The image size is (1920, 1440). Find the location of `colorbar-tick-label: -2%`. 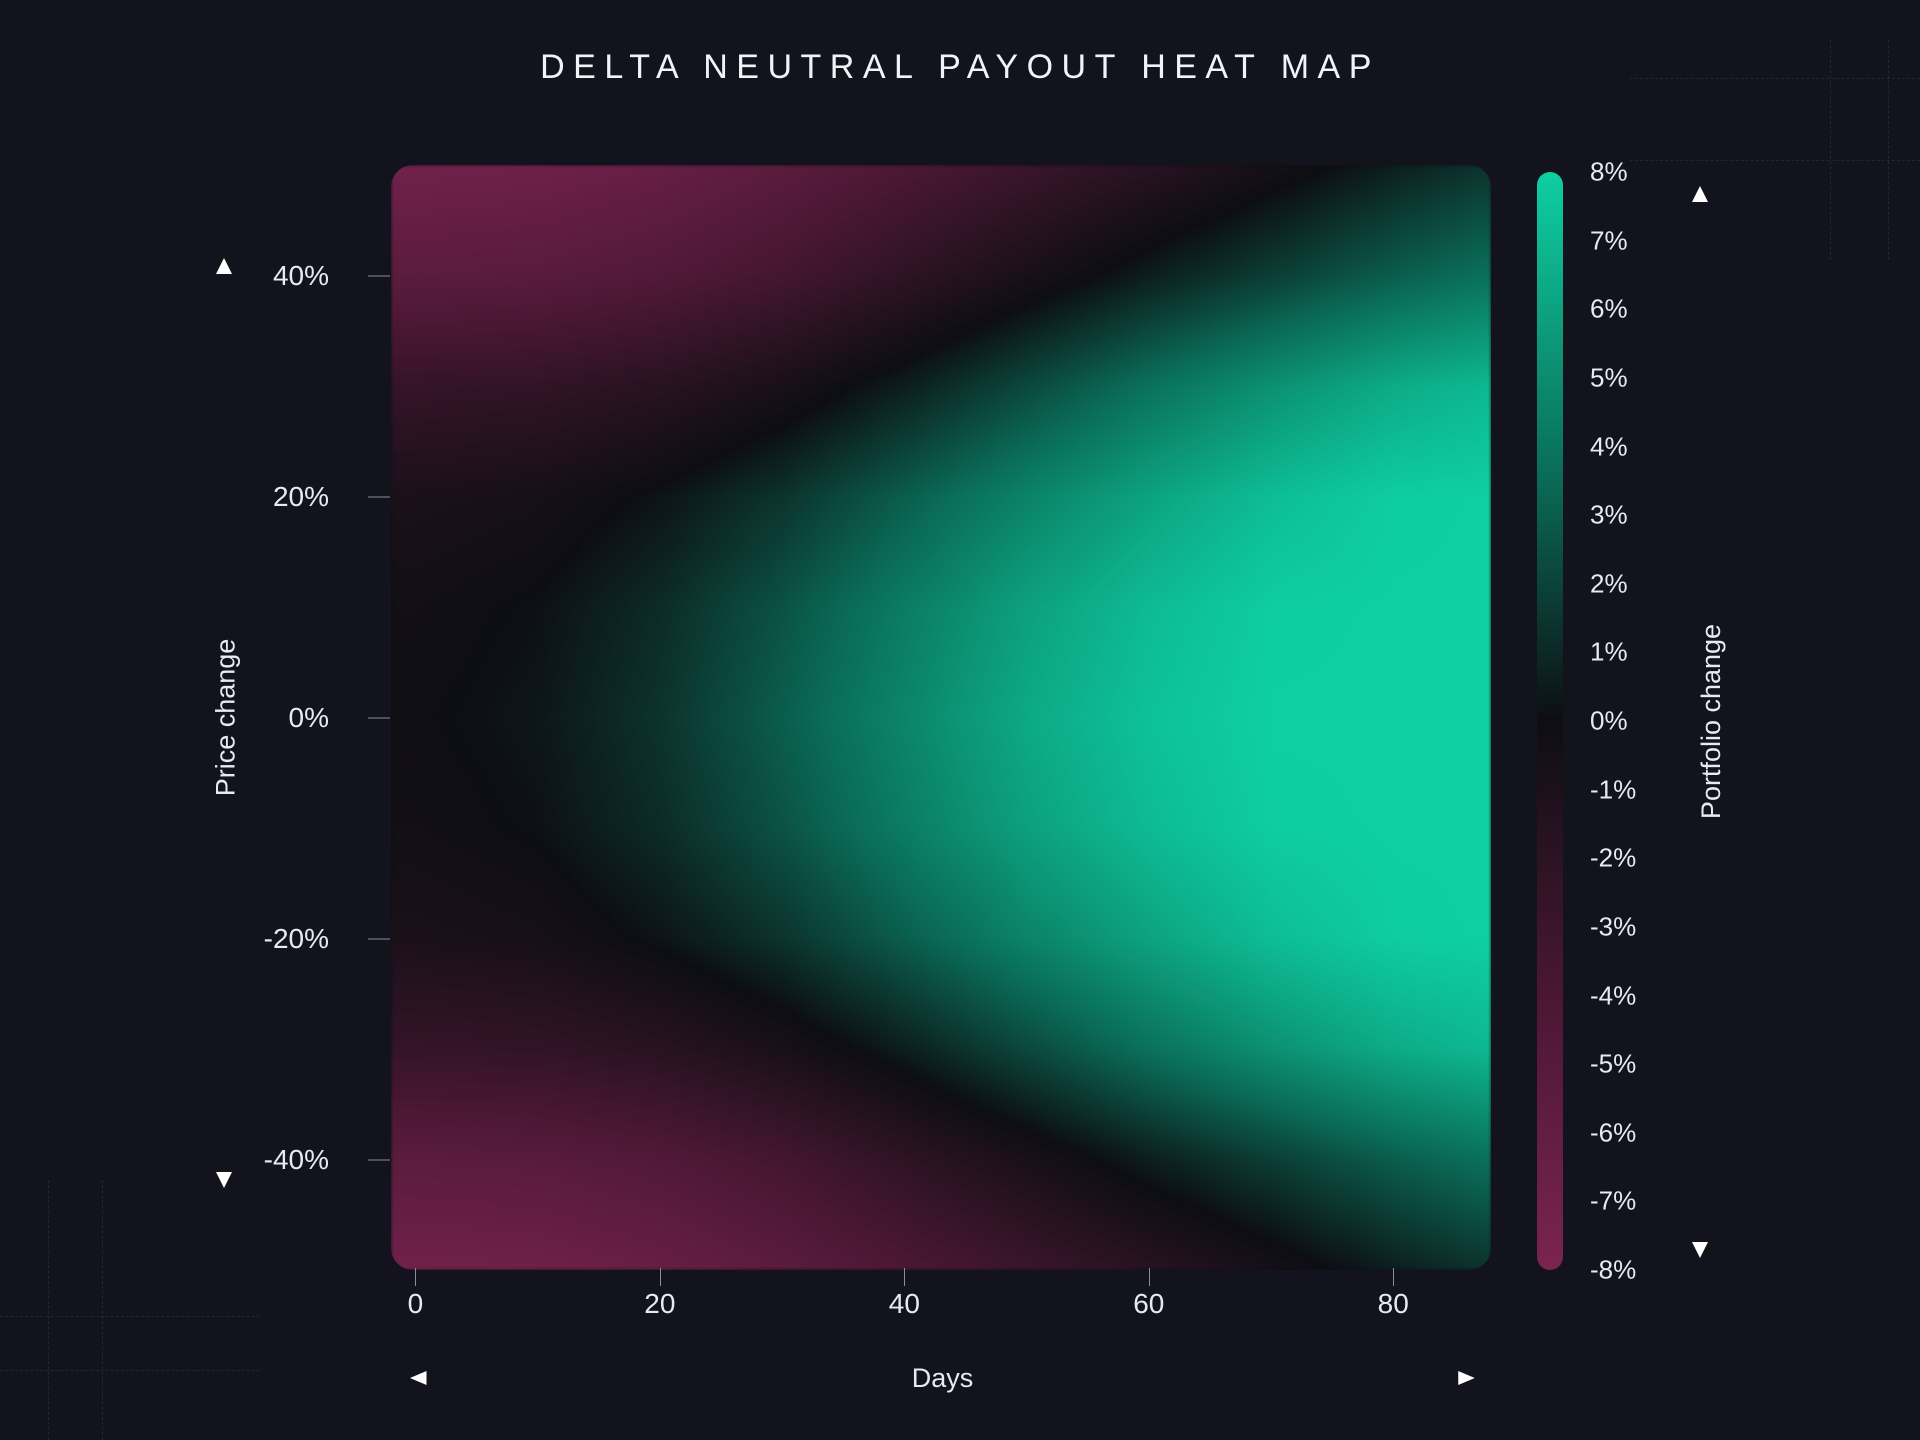

colorbar-tick-label: -2% is located at coordinates (1613, 857).